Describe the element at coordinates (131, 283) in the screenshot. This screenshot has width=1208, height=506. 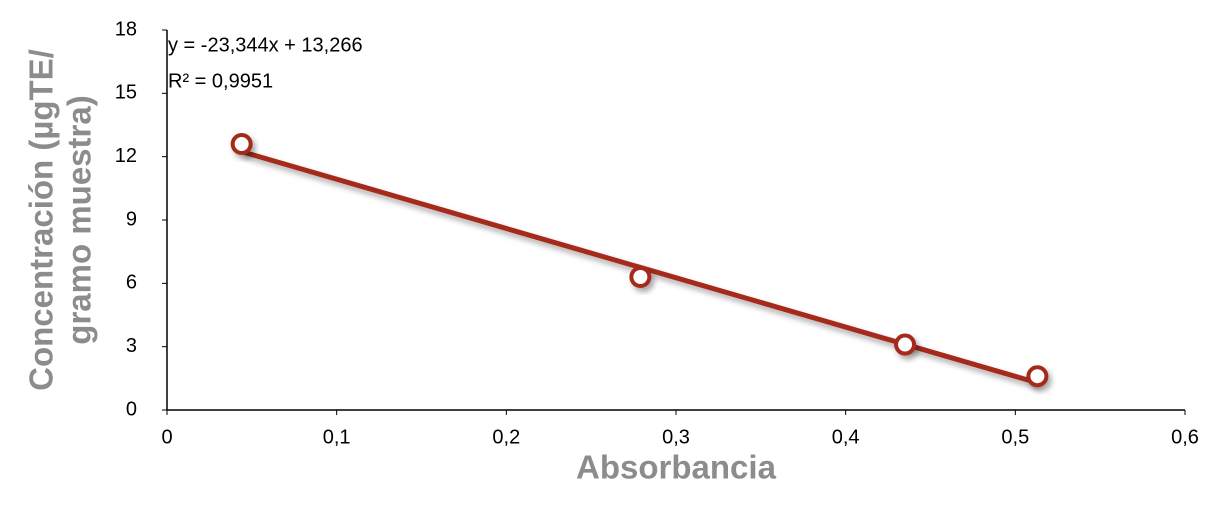
I see `y-tick-label: 6` at that location.